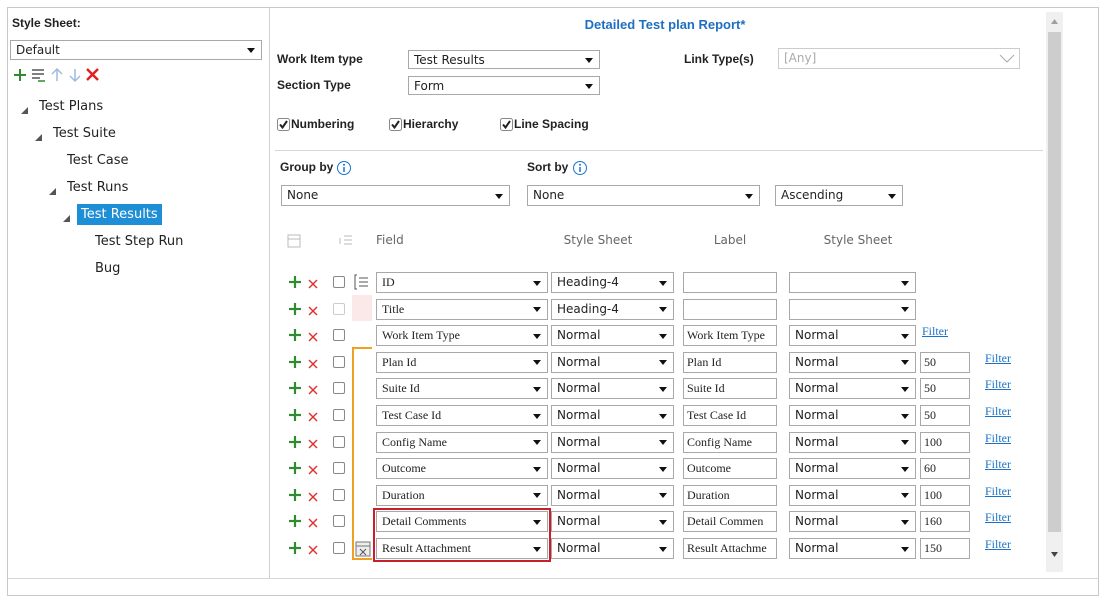 This screenshot has height=598, width=1106. What do you see at coordinates (98, 160) in the screenshot?
I see `tree-node: Test Case` at bounding box center [98, 160].